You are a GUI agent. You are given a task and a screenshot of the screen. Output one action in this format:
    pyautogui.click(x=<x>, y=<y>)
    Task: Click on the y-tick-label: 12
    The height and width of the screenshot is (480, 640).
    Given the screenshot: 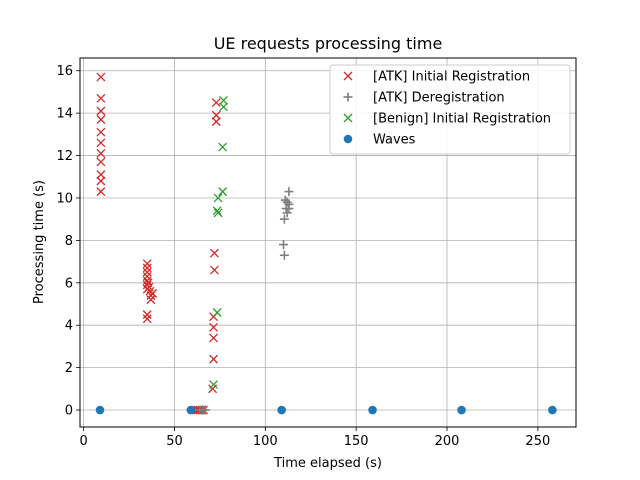 What is the action you would take?
    pyautogui.click(x=64, y=156)
    